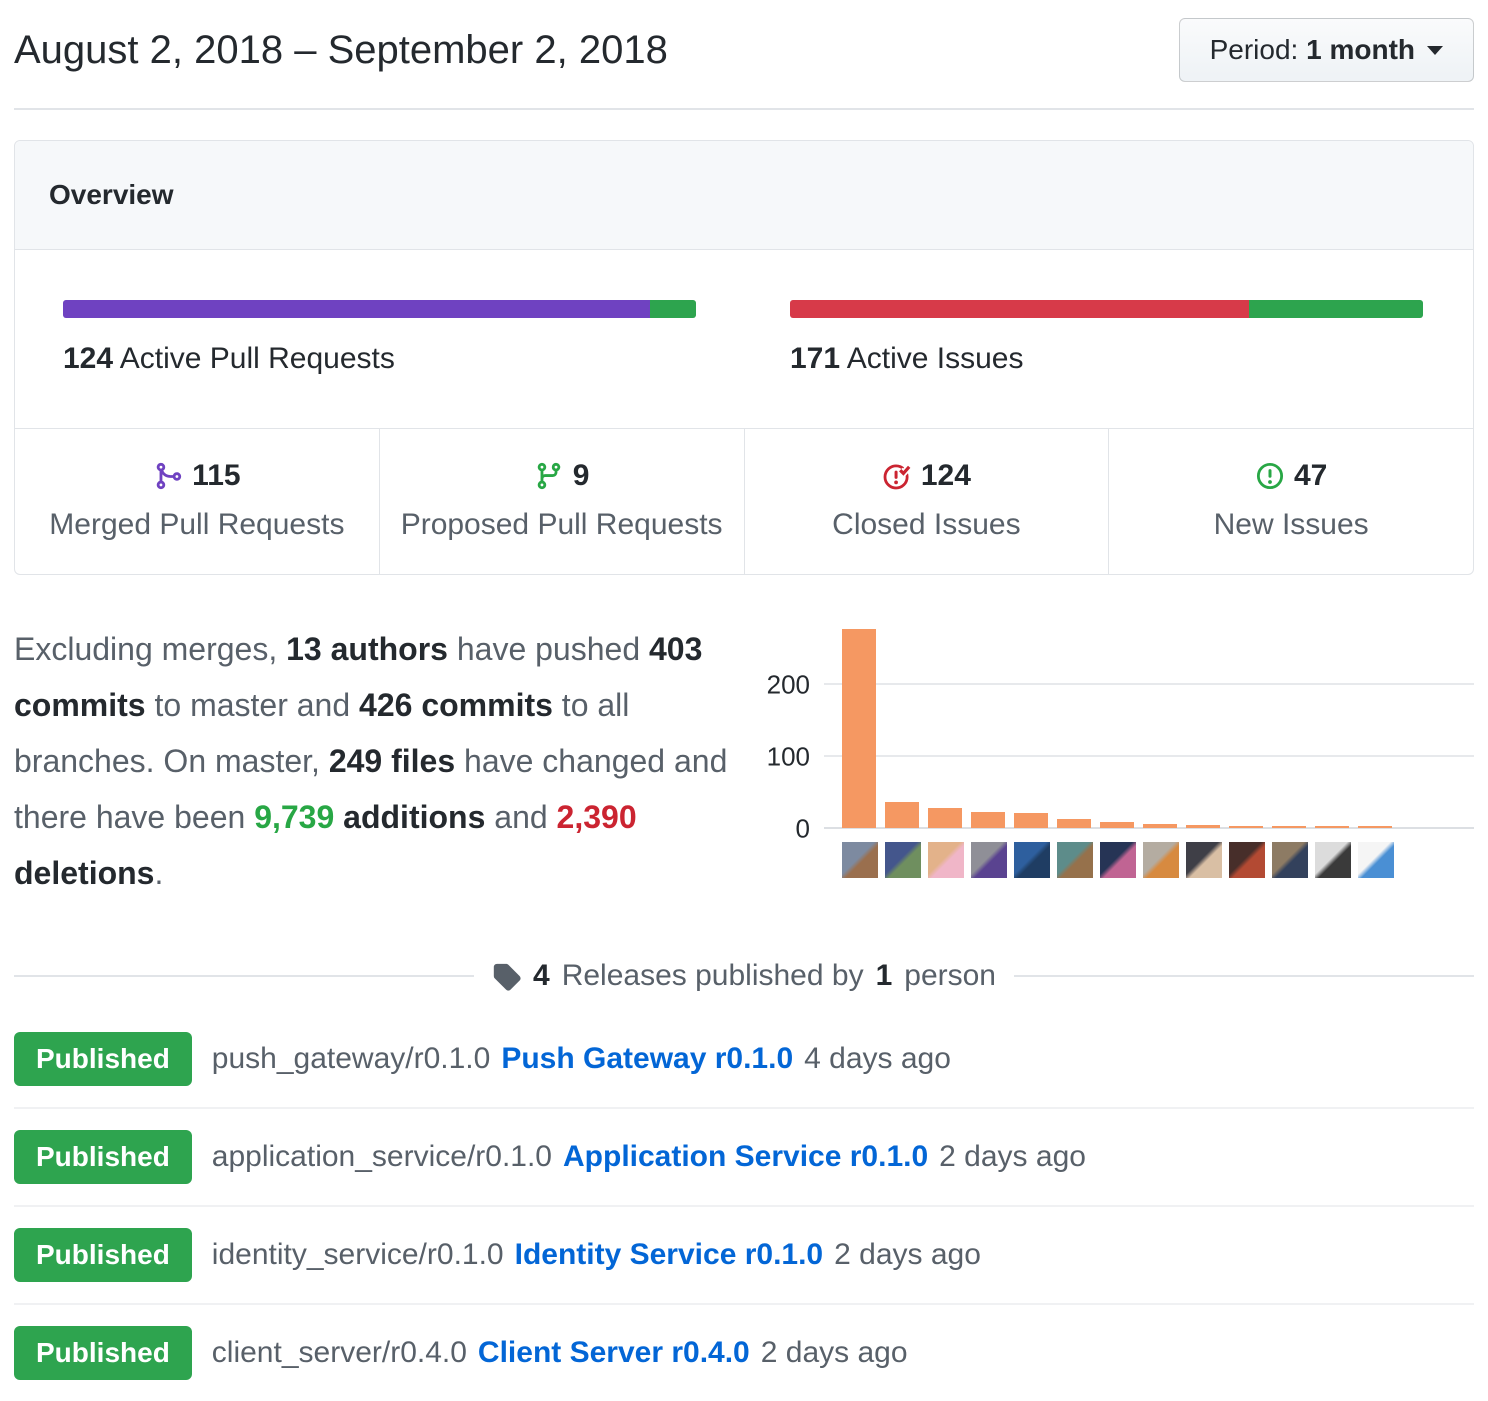  Describe the element at coordinates (507, 977) in the screenshot. I see `tag-icon` at that location.